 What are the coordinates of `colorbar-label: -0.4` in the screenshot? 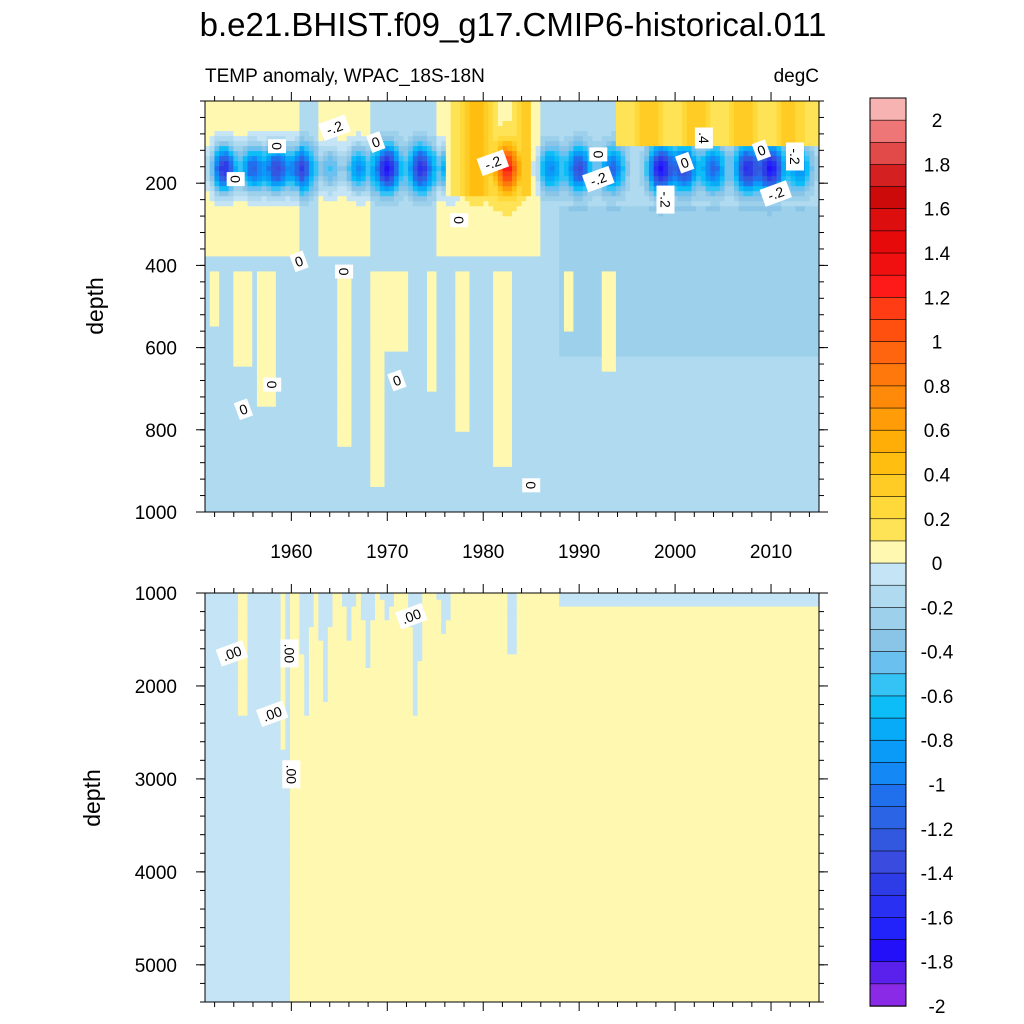 It's located at (937, 653).